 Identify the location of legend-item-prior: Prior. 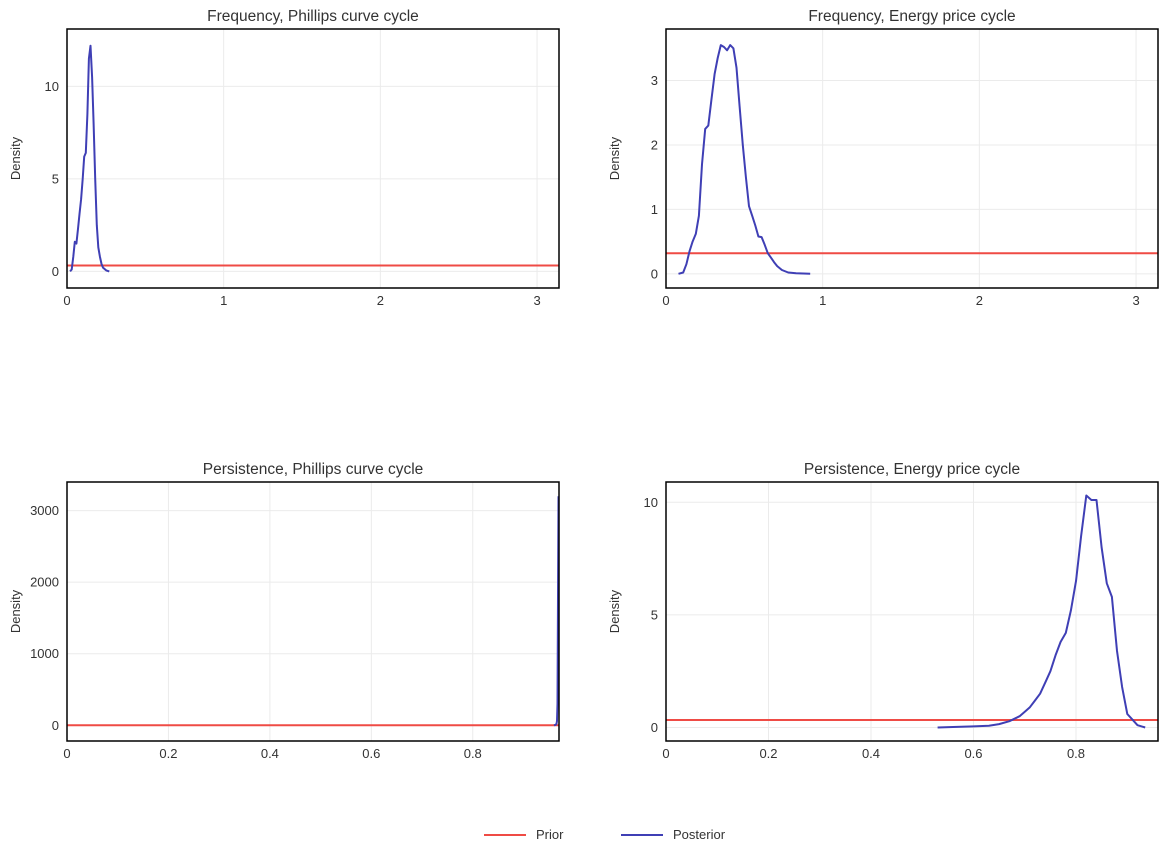
(523, 834).